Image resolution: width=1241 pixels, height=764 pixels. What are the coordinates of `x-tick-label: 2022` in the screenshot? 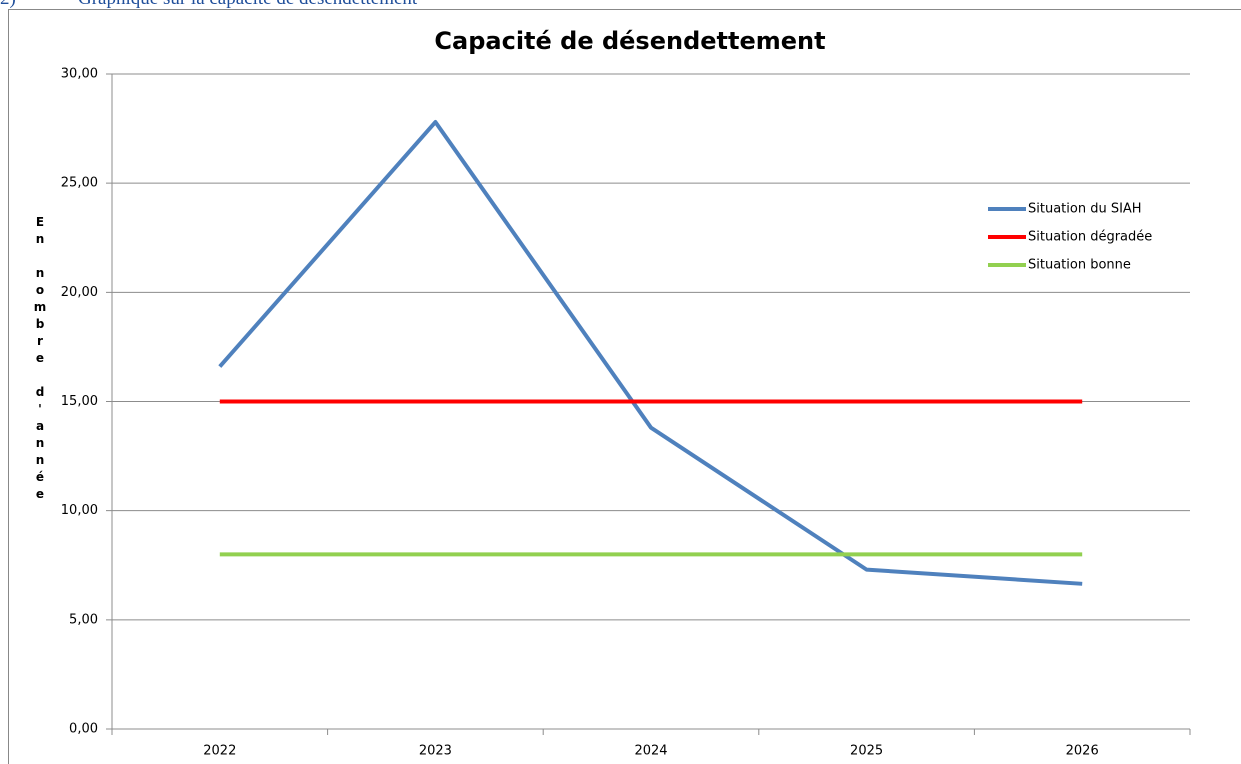 It's located at (219, 751).